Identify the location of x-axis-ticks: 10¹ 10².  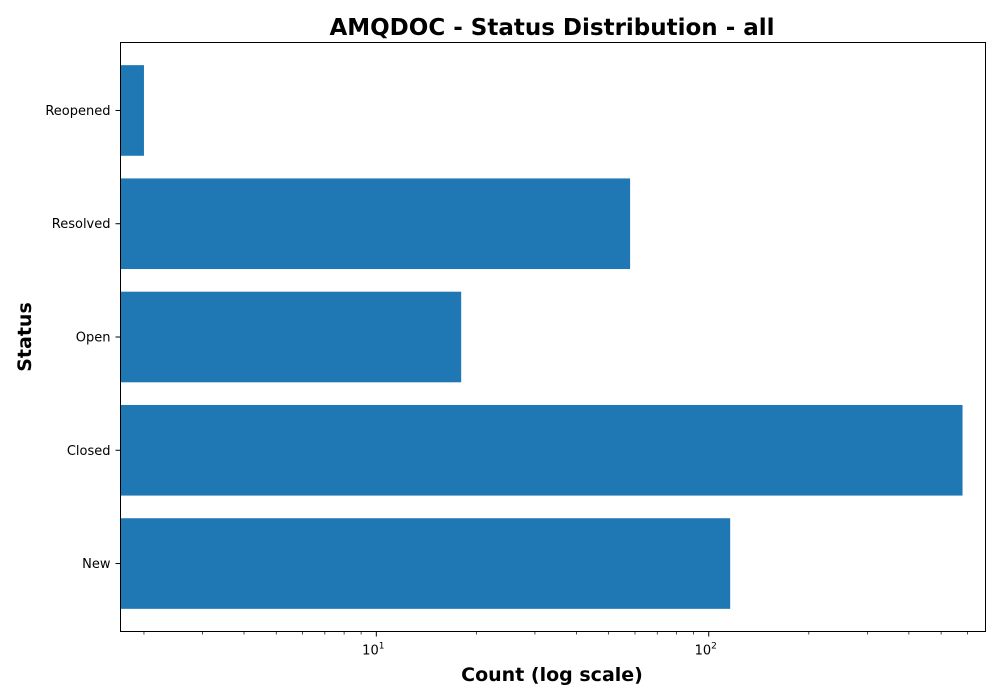
(555, 645).